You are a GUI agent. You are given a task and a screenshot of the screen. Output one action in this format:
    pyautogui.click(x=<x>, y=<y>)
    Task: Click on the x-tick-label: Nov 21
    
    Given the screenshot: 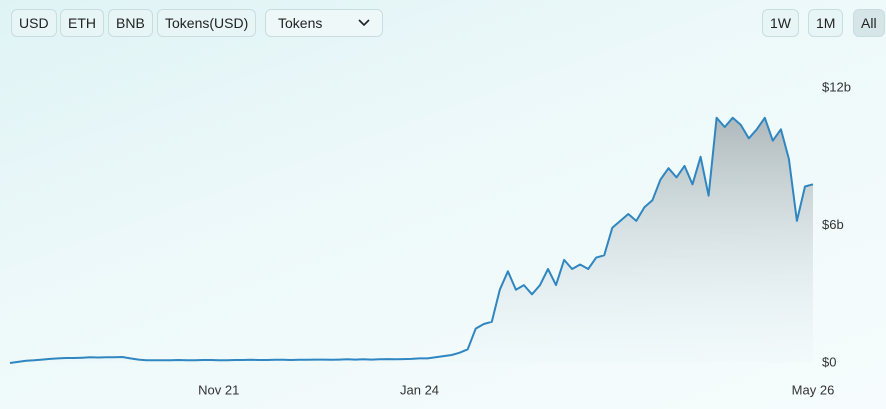 What is the action you would take?
    pyautogui.click(x=218, y=389)
    